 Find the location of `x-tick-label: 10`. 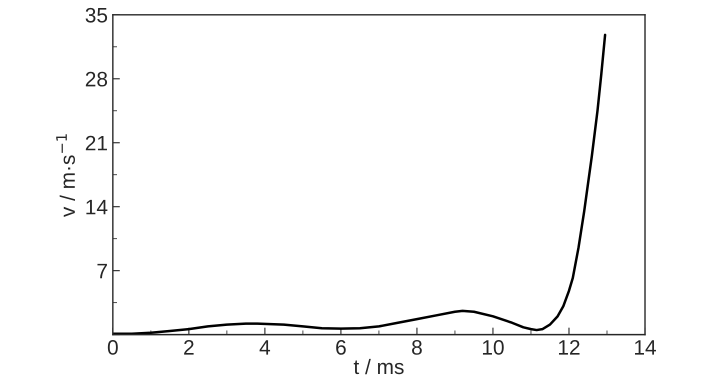

x-tick-label: 10 is located at coordinates (493, 347).